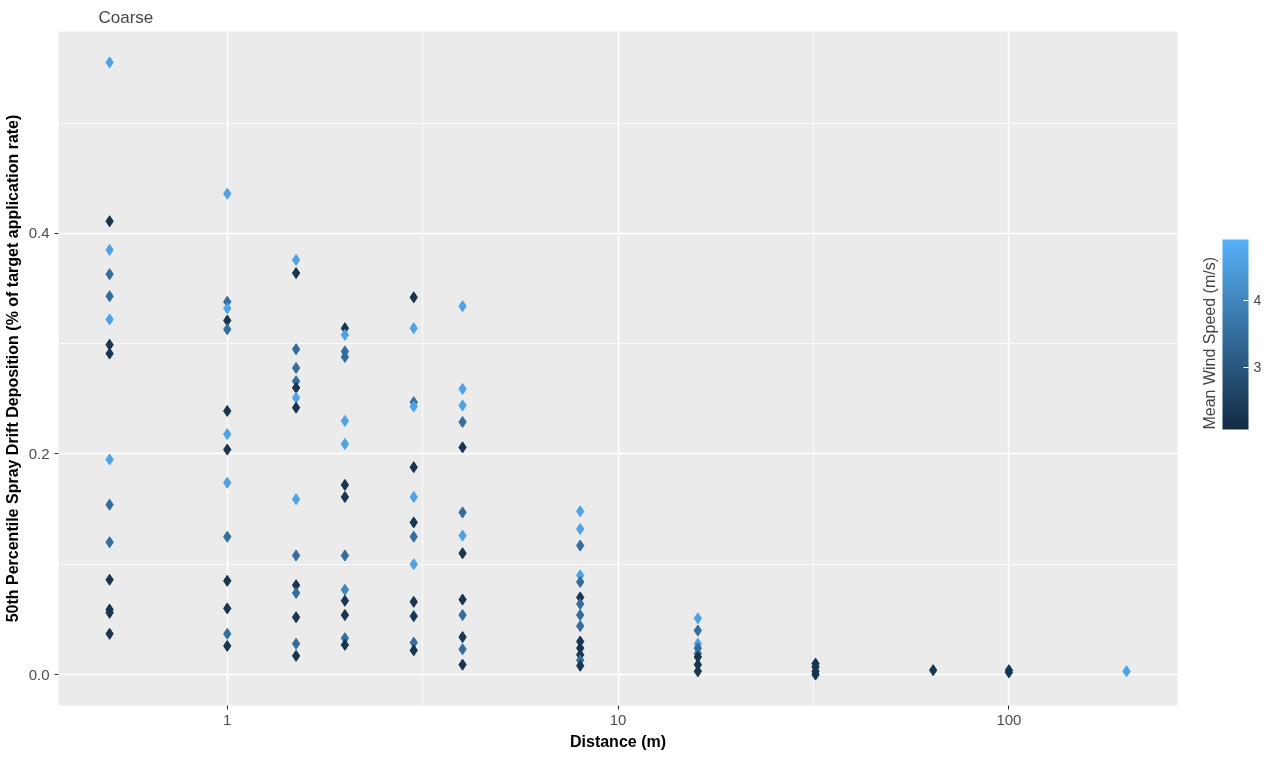  What do you see at coordinates (1257, 367) in the screenshot?
I see `color-bar-label: 3` at bounding box center [1257, 367].